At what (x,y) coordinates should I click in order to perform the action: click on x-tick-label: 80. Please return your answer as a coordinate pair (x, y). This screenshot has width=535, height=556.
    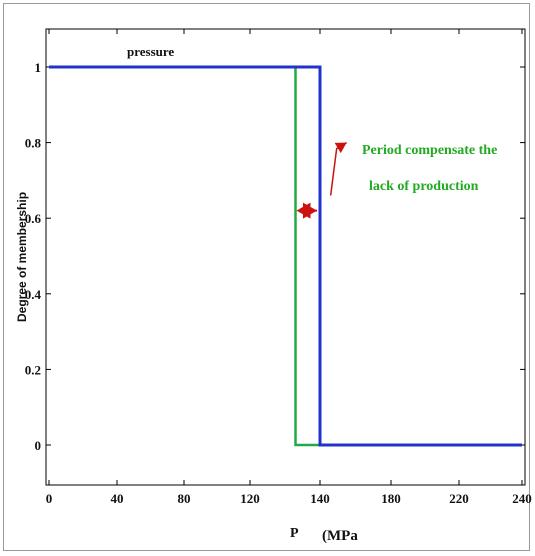
    Looking at the image, I should click on (184, 498).